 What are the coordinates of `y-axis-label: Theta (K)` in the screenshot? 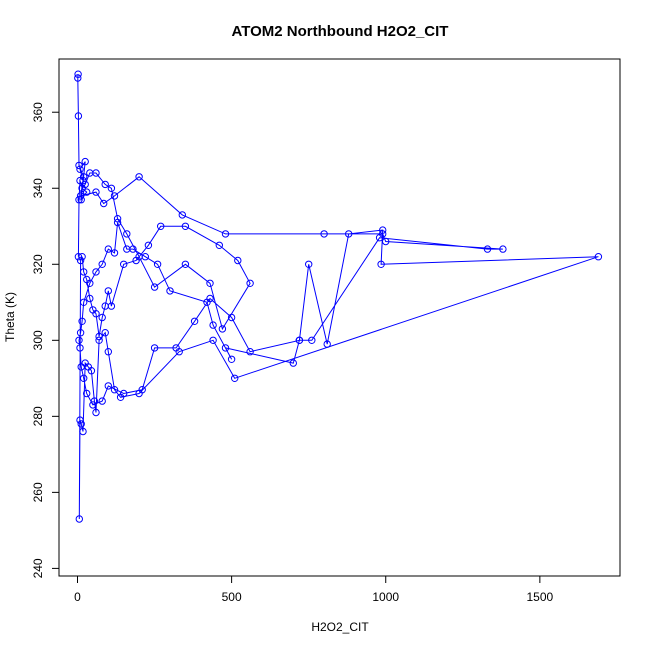 It's located at (10, 317).